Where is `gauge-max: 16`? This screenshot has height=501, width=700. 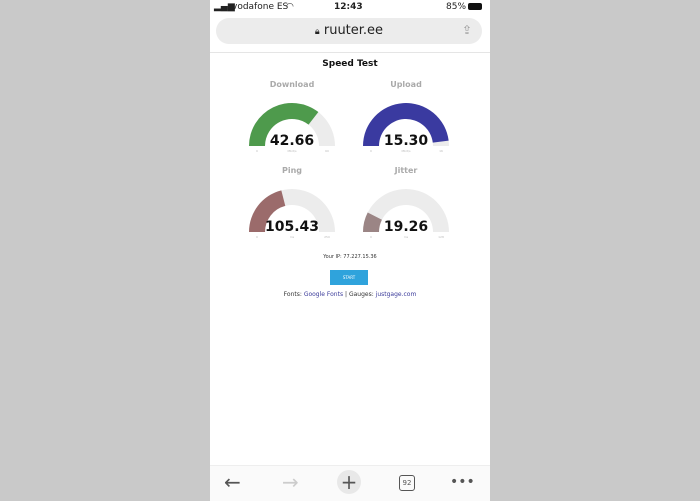 gauge-max: 16 is located at coordinates (441, 151).